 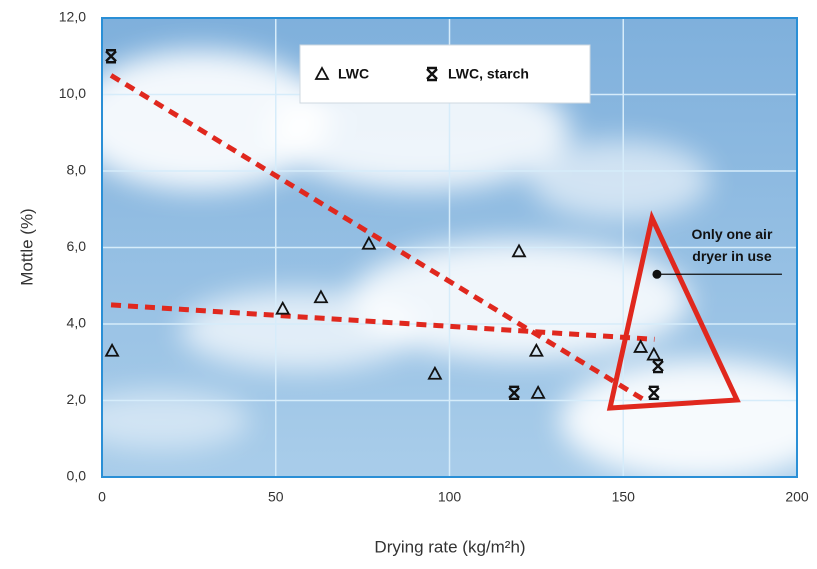 I want to click on annotation: Only one air dryer in use, so click(x=717, y=252).